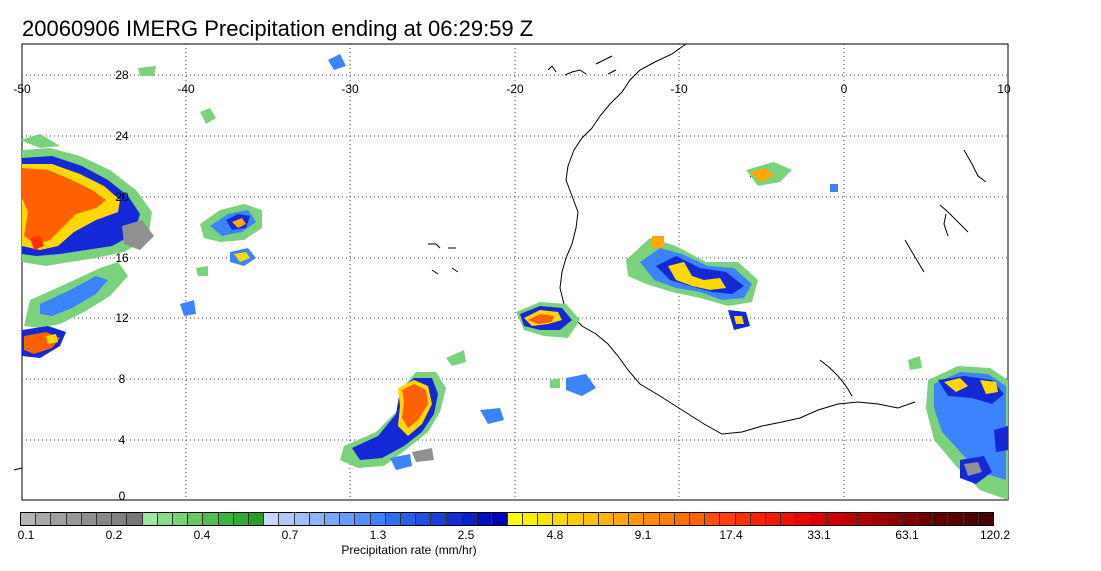 The image size is (1101, 571). I want to click on lat-tick-label: 16, so click(122, 258).